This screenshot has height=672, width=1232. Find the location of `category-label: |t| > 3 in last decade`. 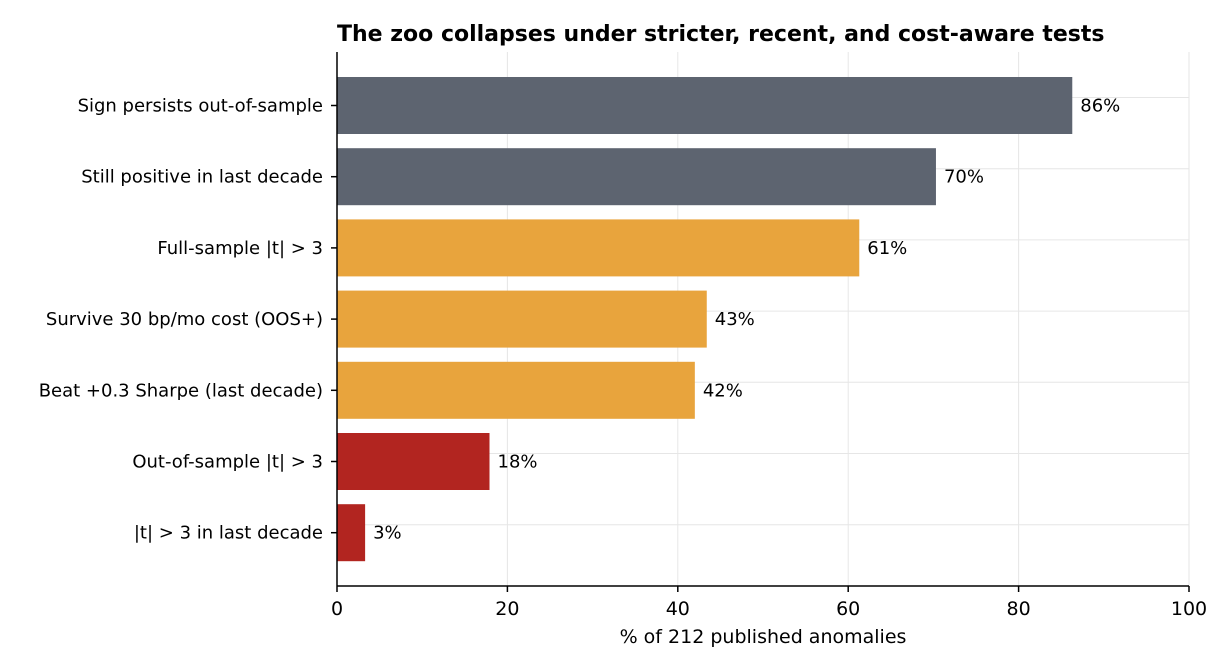

category-label: |t| > 3 in last decade is located at coordinates (228, 533).